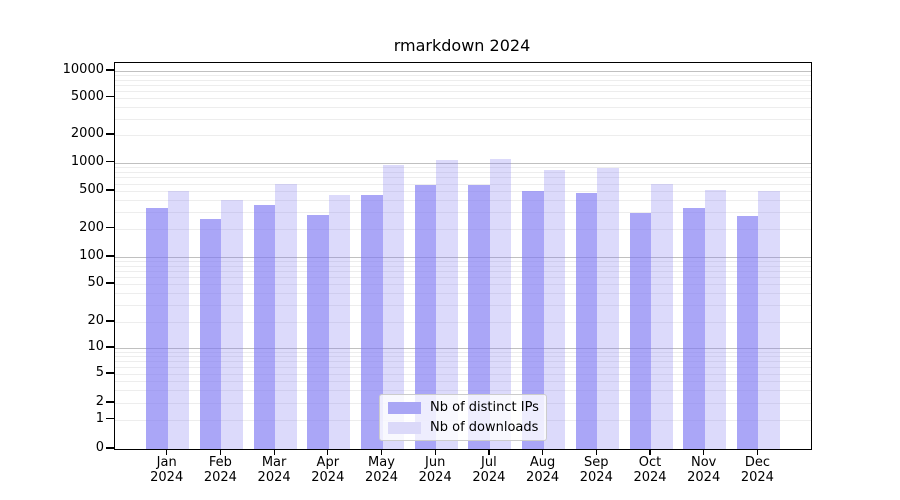 Image resolution: width=900 pixels, height=500 pixels. Describe the element at coordinates (318, 331) in the screenshot. I see `bar-apr-distinct-ips` at that location.